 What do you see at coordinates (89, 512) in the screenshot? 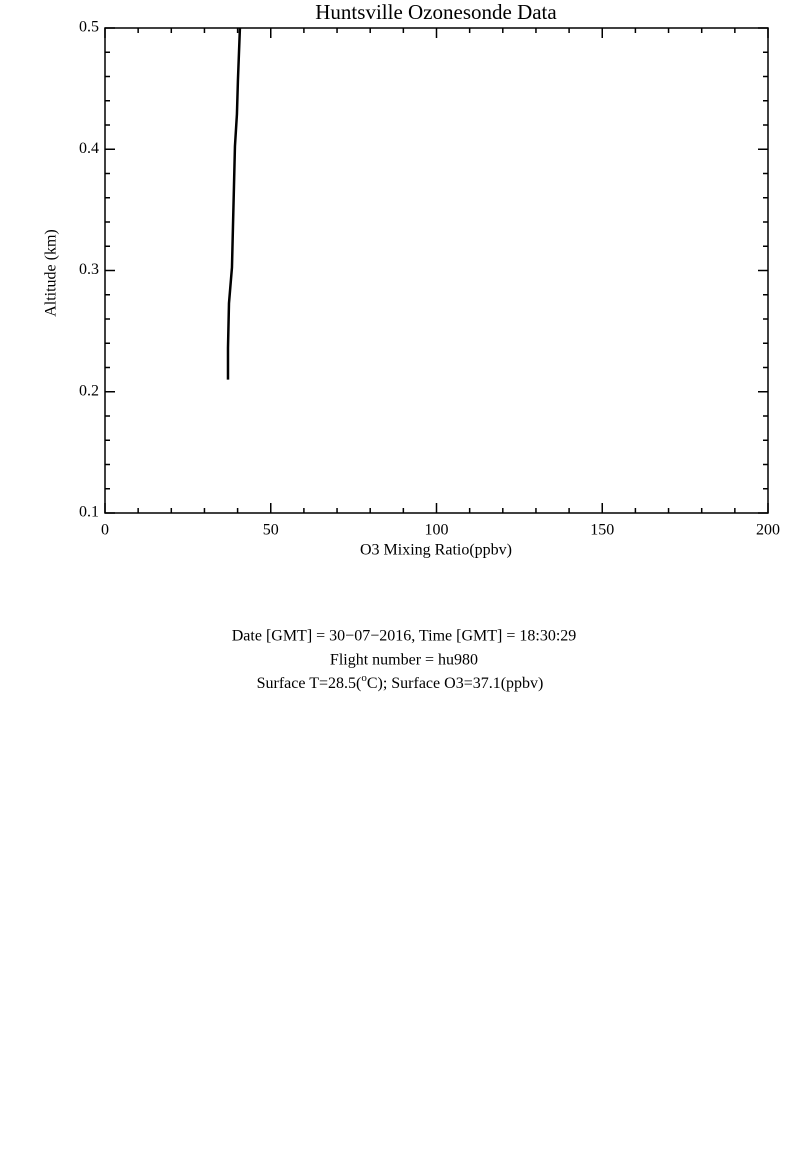
I see `y-tick-label: 0.1` at bounding box center [89, 512].